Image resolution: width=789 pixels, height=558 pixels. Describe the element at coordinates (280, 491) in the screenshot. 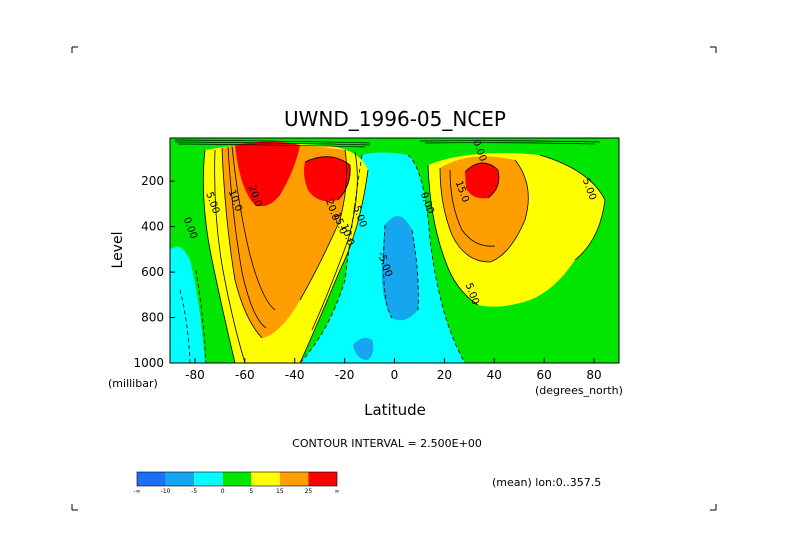

I see `legend-boundary-label: 15` at that location.